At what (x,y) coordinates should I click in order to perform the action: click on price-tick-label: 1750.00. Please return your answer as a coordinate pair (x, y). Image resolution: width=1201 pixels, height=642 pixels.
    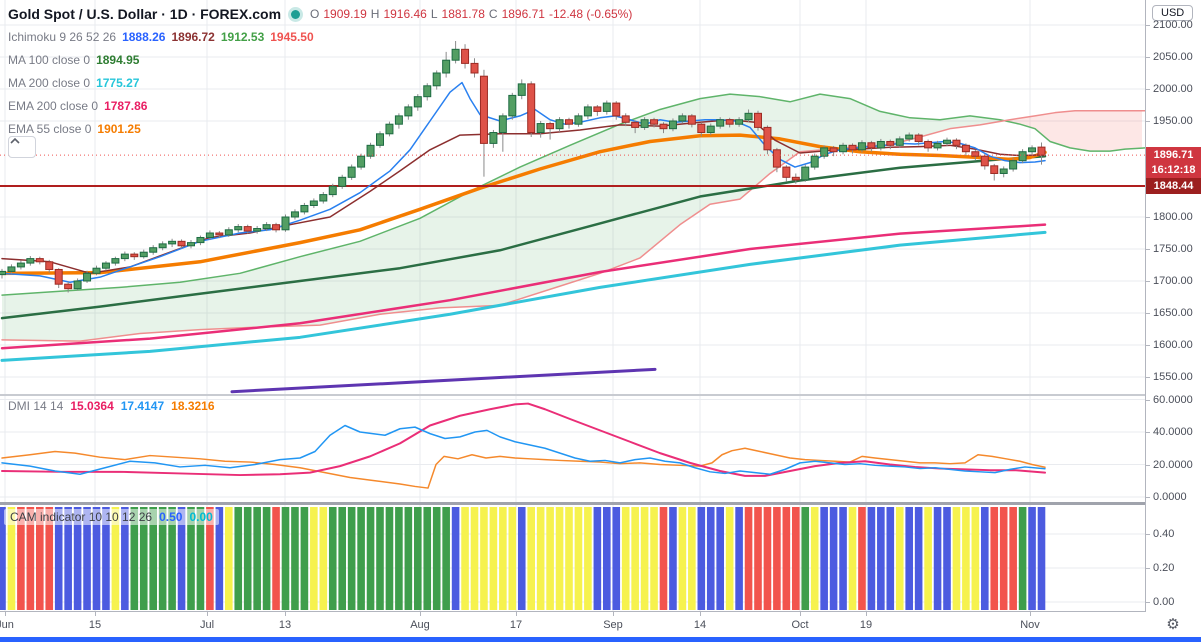
    Looking at the image, I should click on (1169, 249).